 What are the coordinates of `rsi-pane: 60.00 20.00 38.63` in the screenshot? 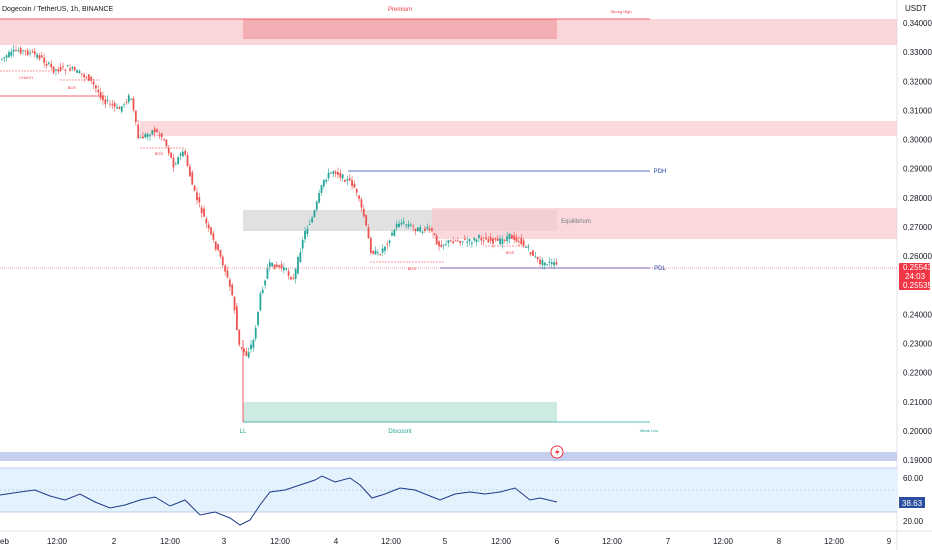 It's located at (462, 496).